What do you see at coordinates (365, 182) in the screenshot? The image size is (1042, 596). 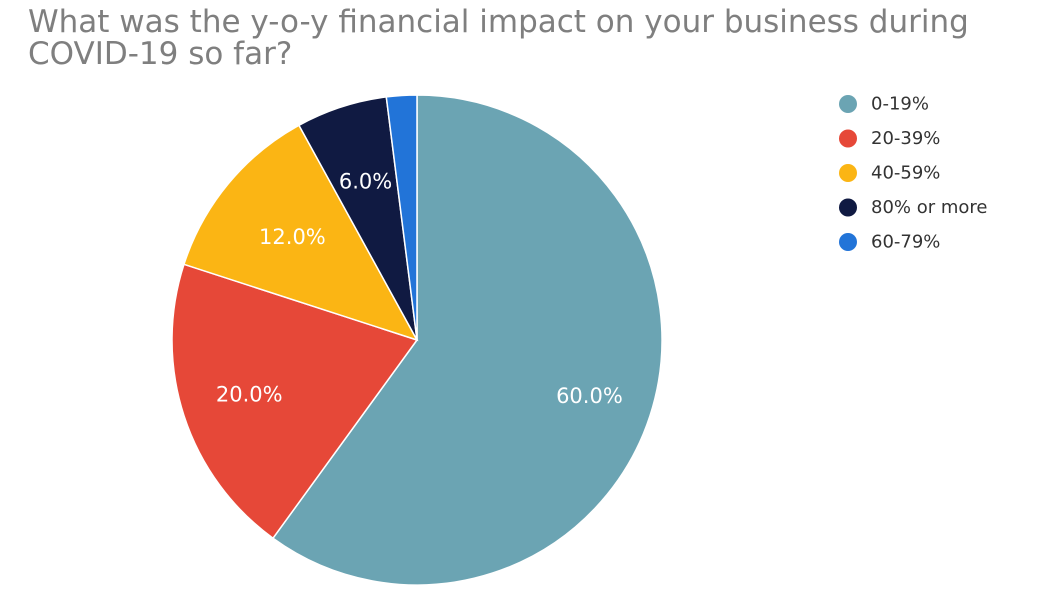 I see `slice-label-80pct-or-more: 6.0%` at bounding box center [365, 182].